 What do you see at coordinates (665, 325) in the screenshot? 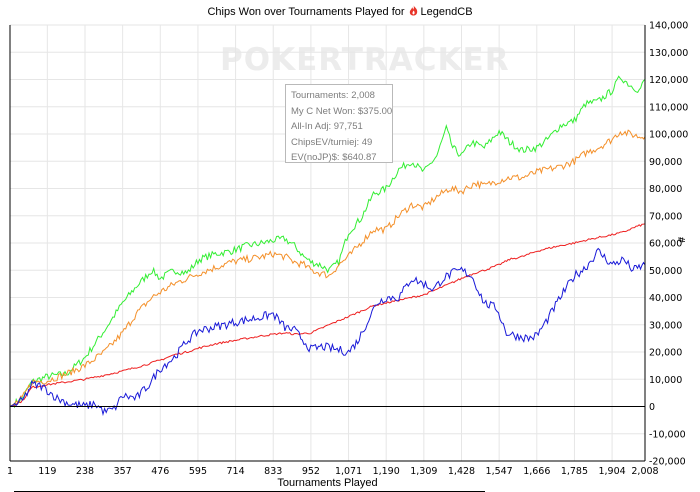
I see `y-tick-label-5: 30,000` at bounding box center [665, 325].